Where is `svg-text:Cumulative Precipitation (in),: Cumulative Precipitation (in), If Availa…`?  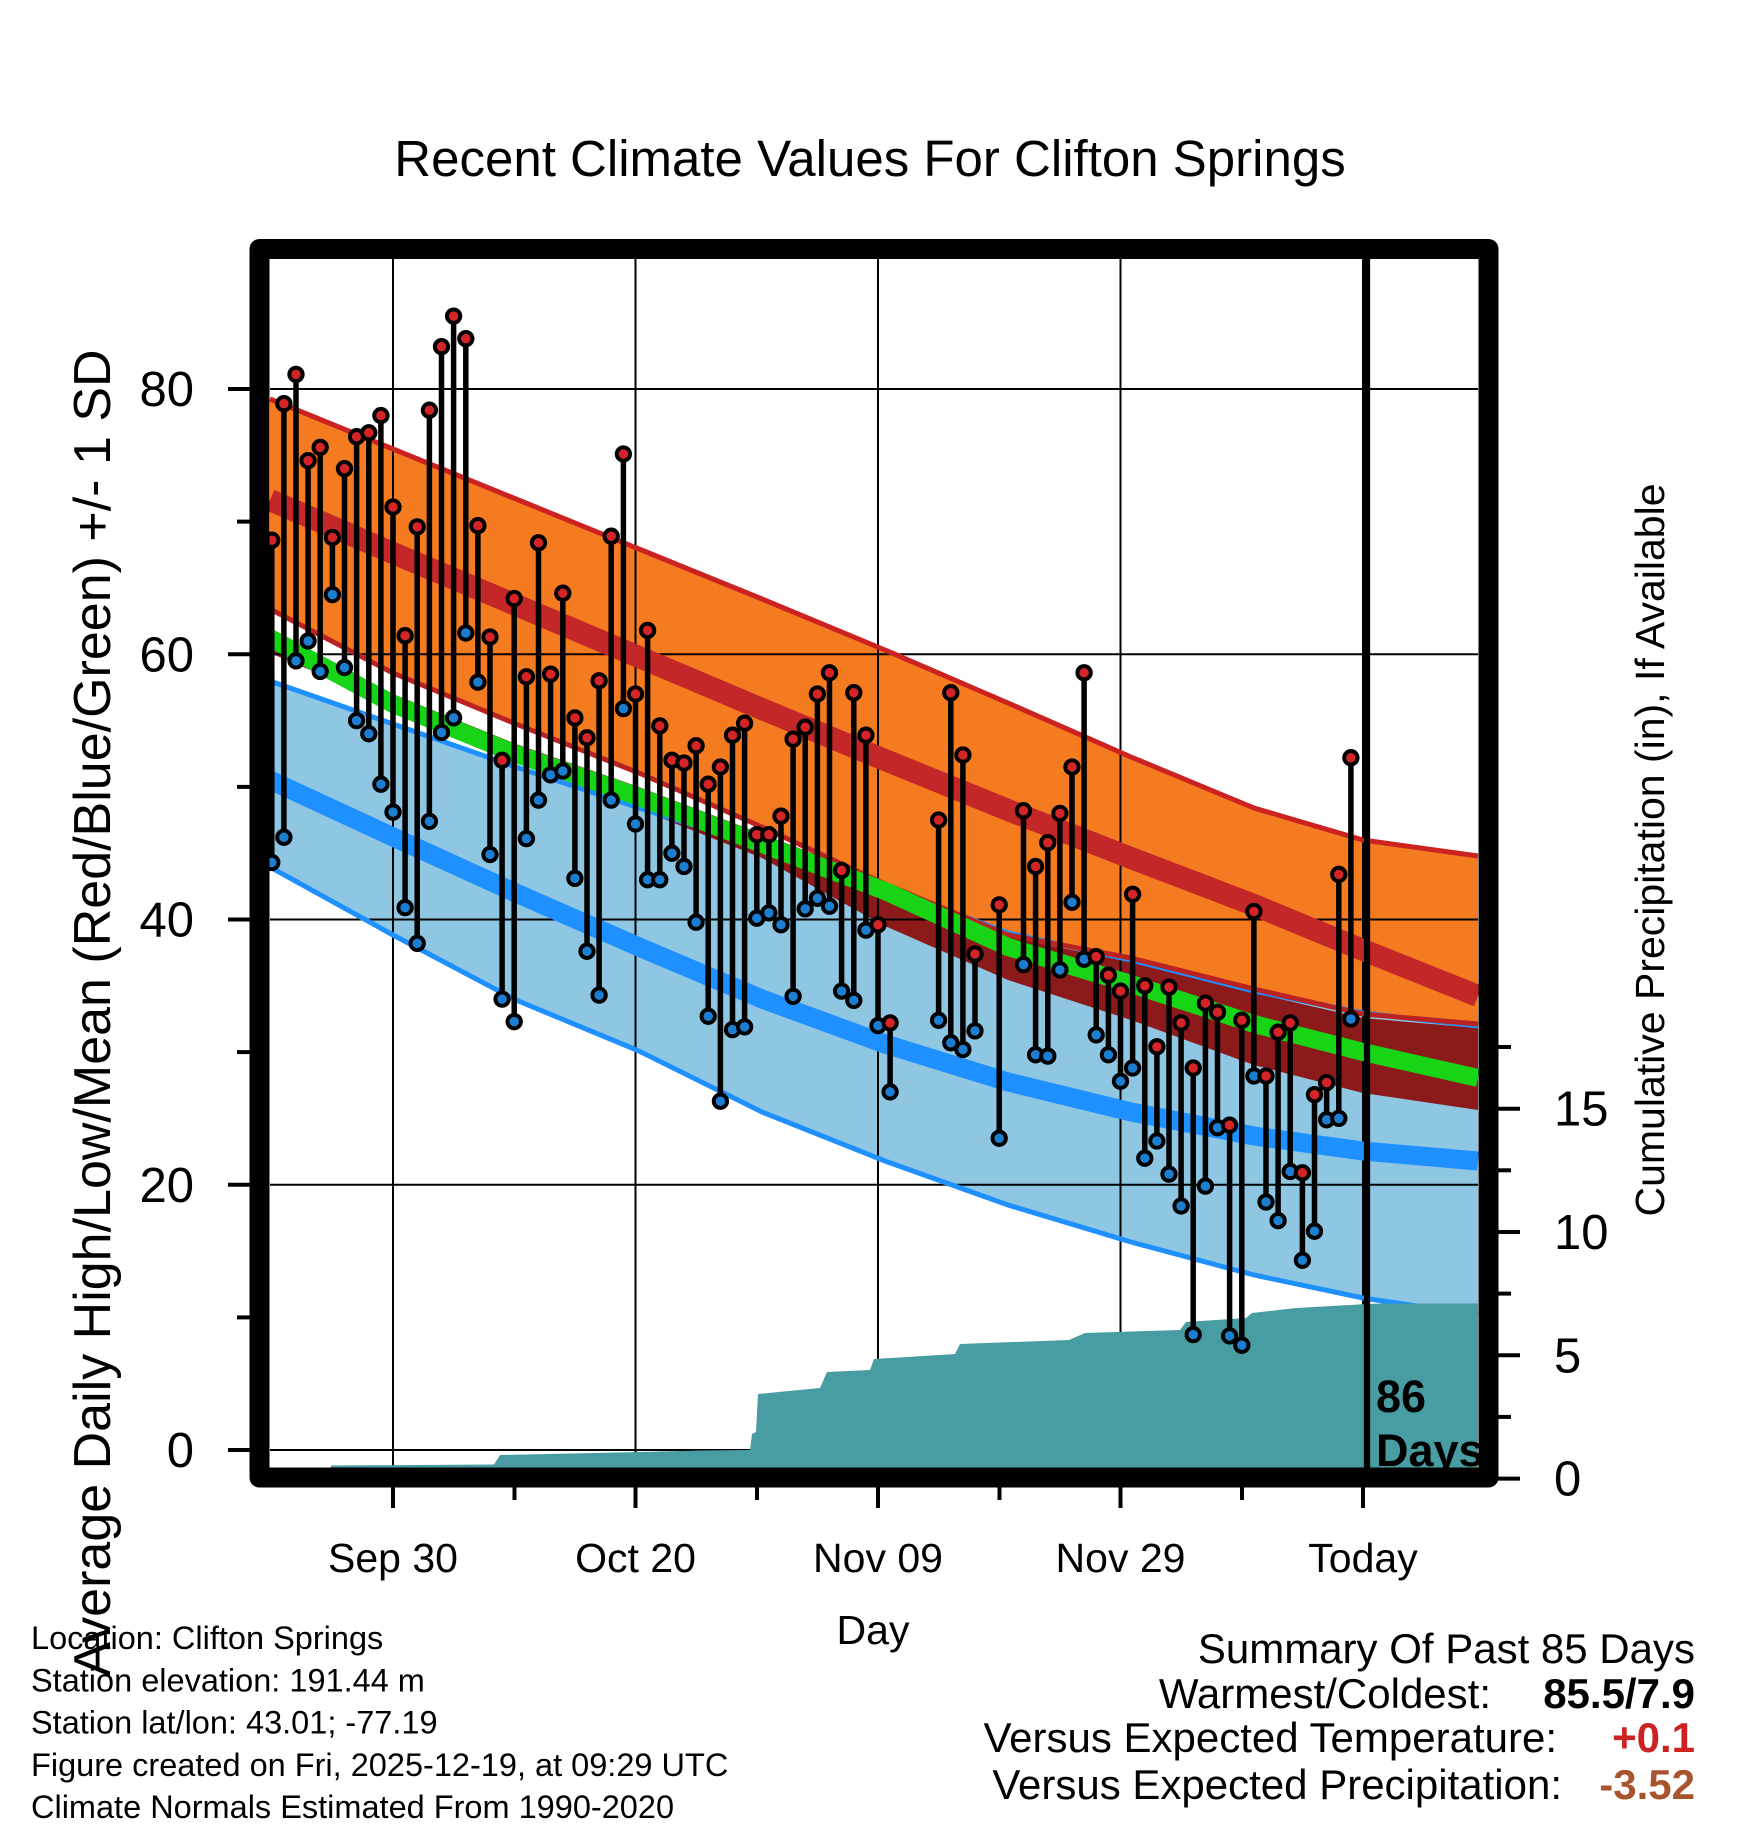
svg-text:Cumulative Precipitation (in),: Cumulative Precipitation (in), If Availa… is located at coordinates (1650, 849).